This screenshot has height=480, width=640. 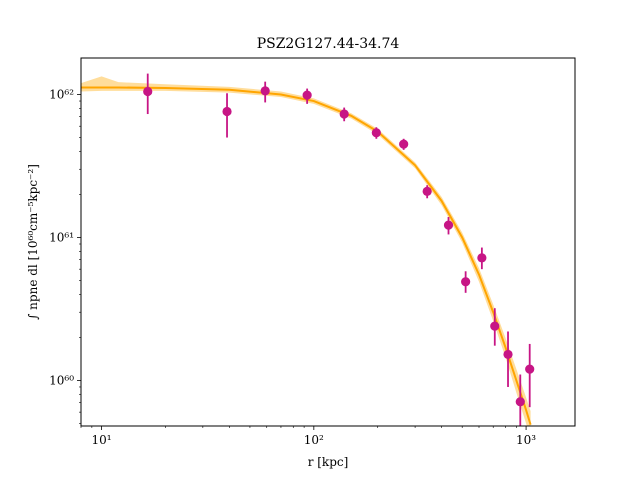 I want to click on y-tick-label-0: 10⁶⁰, so click(x=61, y=380).